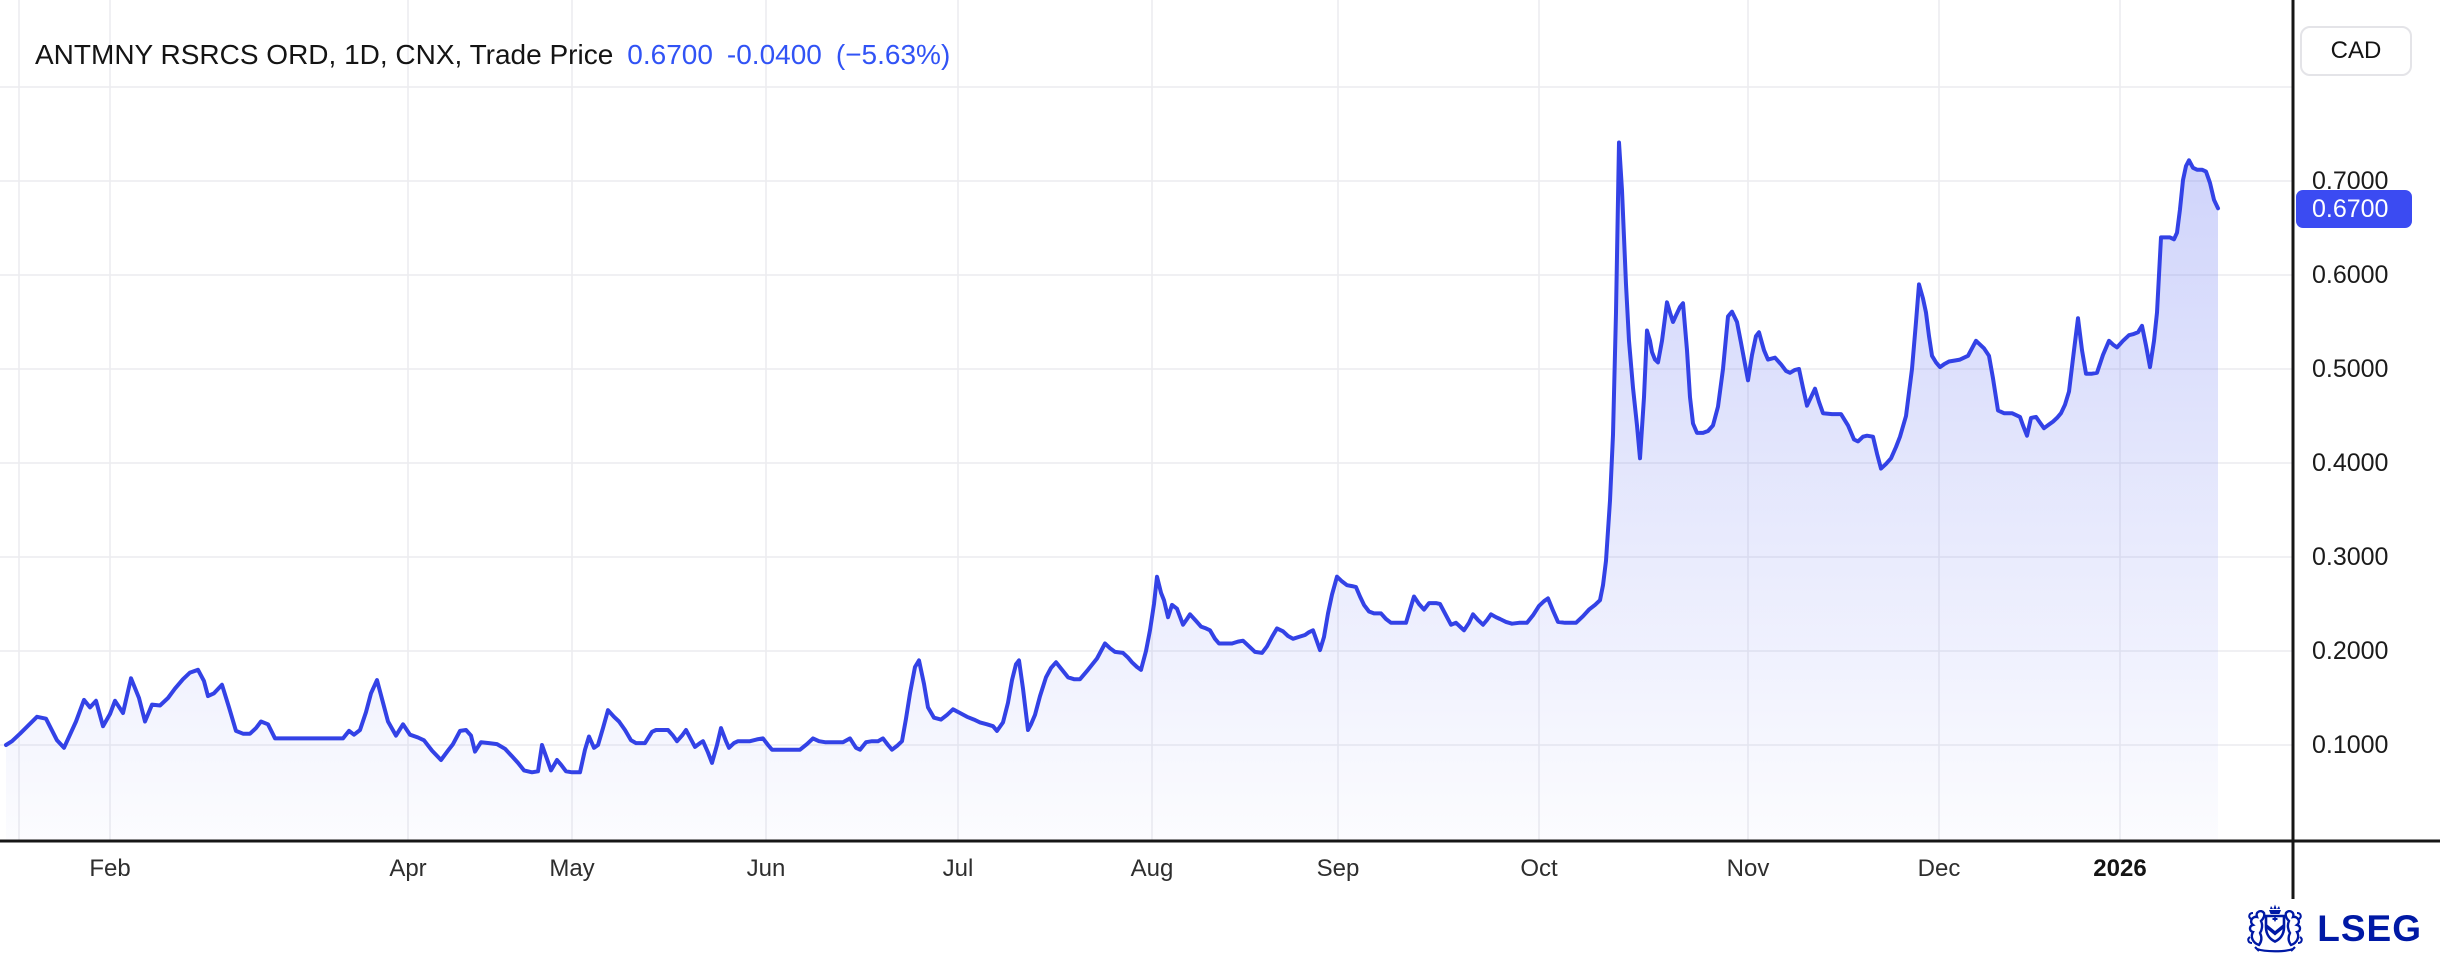  What do you see at coordinates (1748, 868) in the screenshot?
I see `time-axis-label: Nov` at bounding box center [1748, 868].